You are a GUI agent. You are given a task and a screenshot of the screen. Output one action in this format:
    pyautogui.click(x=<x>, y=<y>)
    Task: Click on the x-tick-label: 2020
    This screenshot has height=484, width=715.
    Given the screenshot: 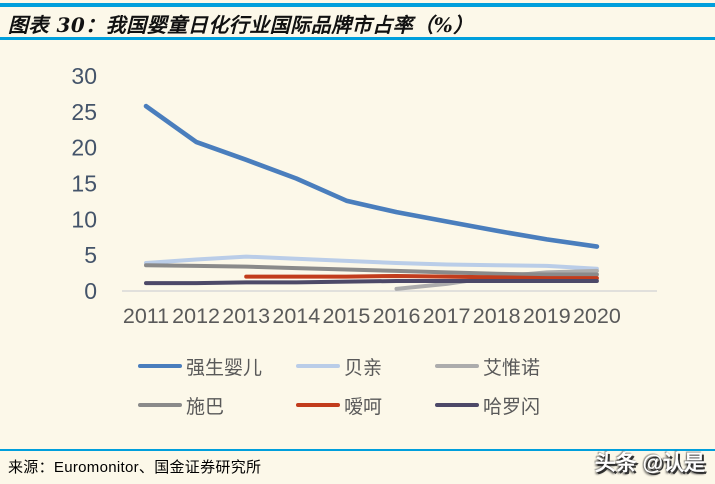 What is the action you would take?
    pyautogui.click(x=597, y=316)
    